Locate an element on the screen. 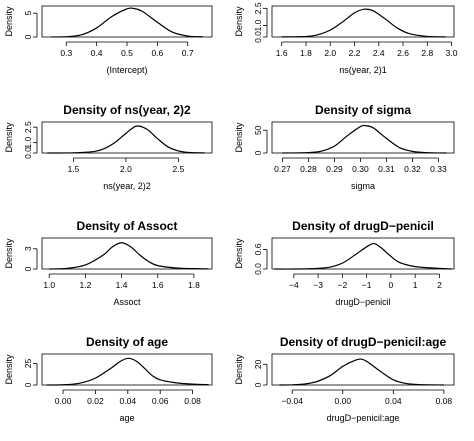  x-axis-label: age is located at coordinates (126, 418).